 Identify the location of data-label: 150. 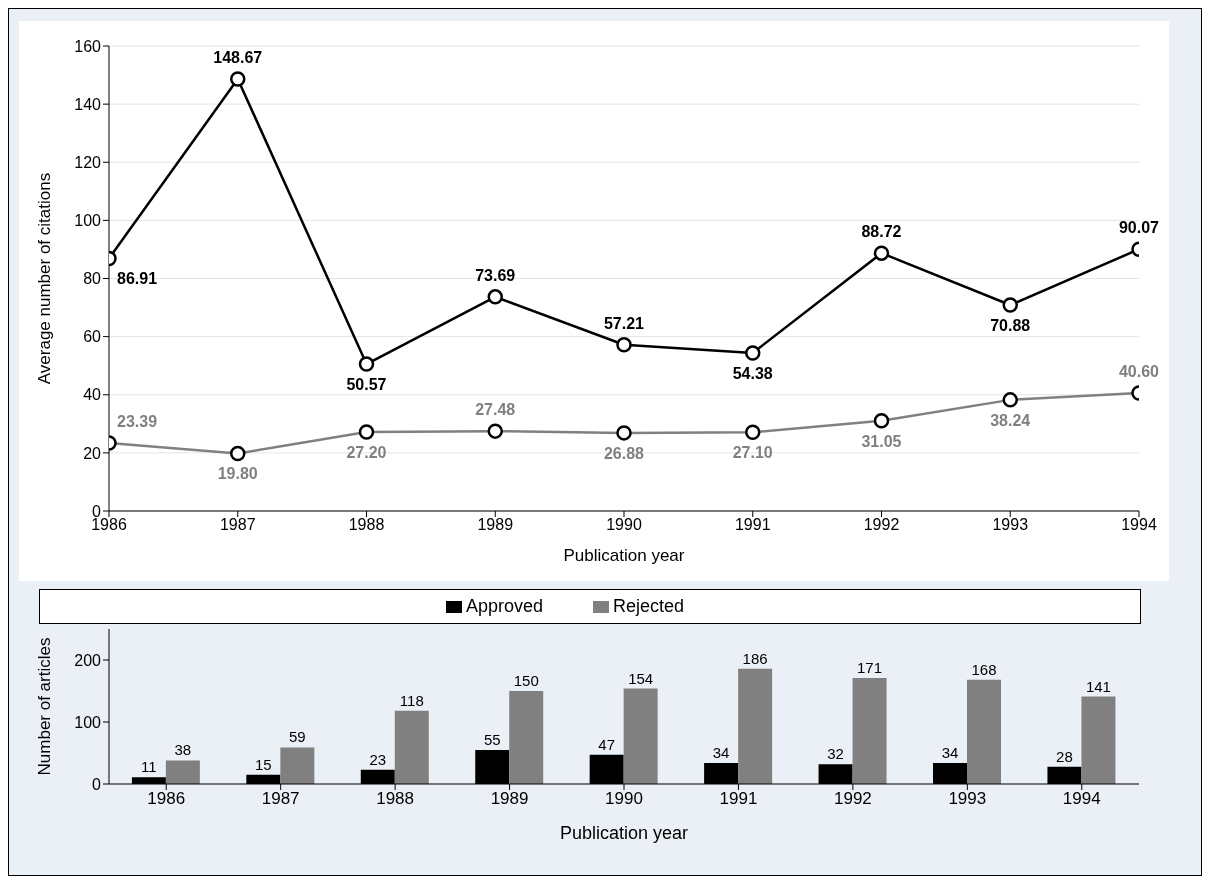
(526, 680).